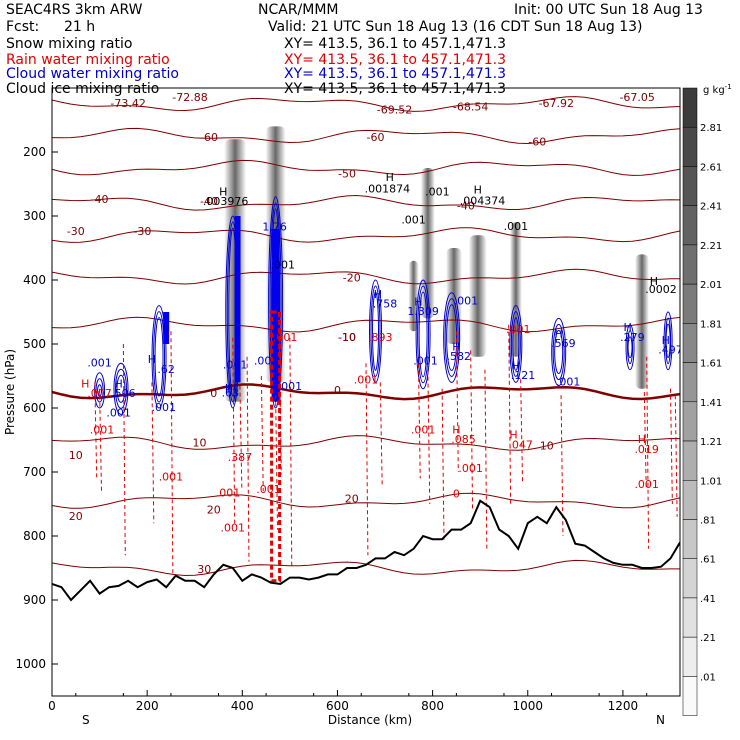 The image size is (740, 740). Describe the element at coordinates (231, 392) in the screenshot. I see `extremum-label: .63` at that location.